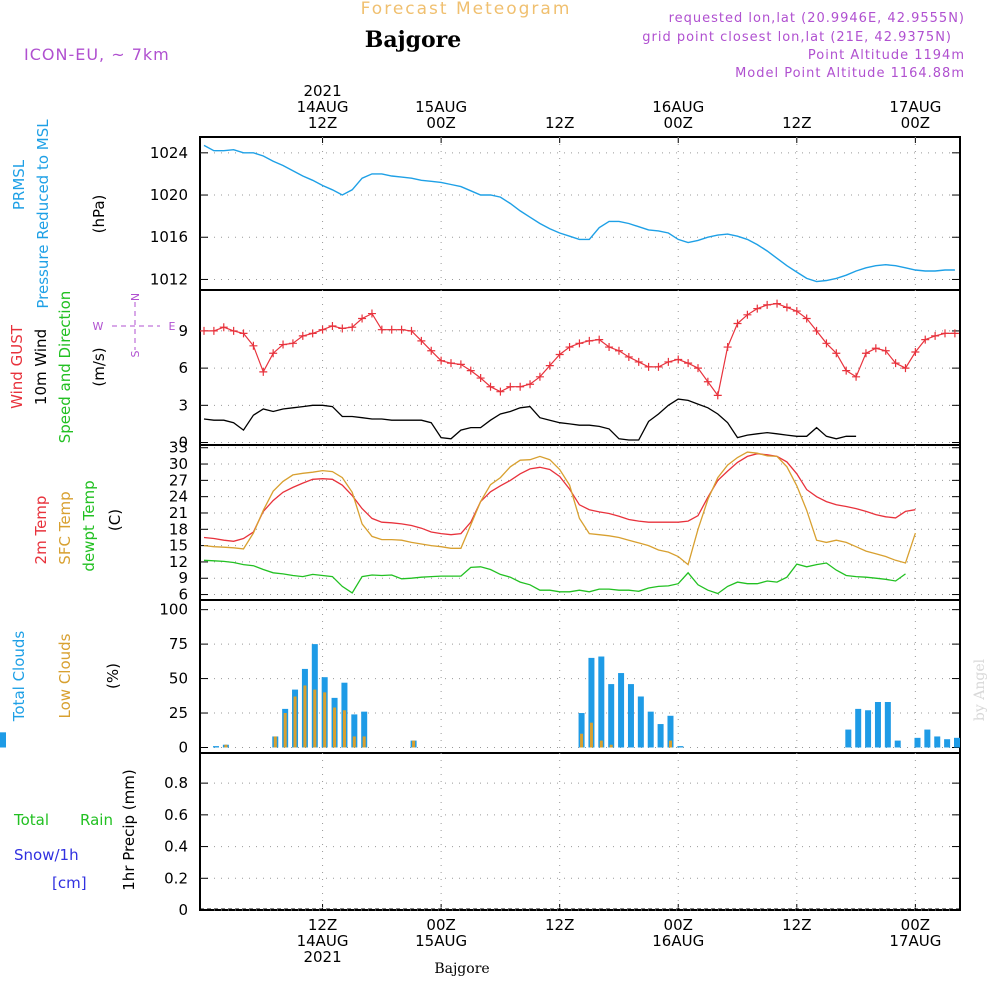 This screenshot has height=1000, width=1000. Describe the element at coordinates (78, 525) in the screenshot. I see `temp-labels: 2m Temp SFC Temp dewpt Temp (C)` at that location.